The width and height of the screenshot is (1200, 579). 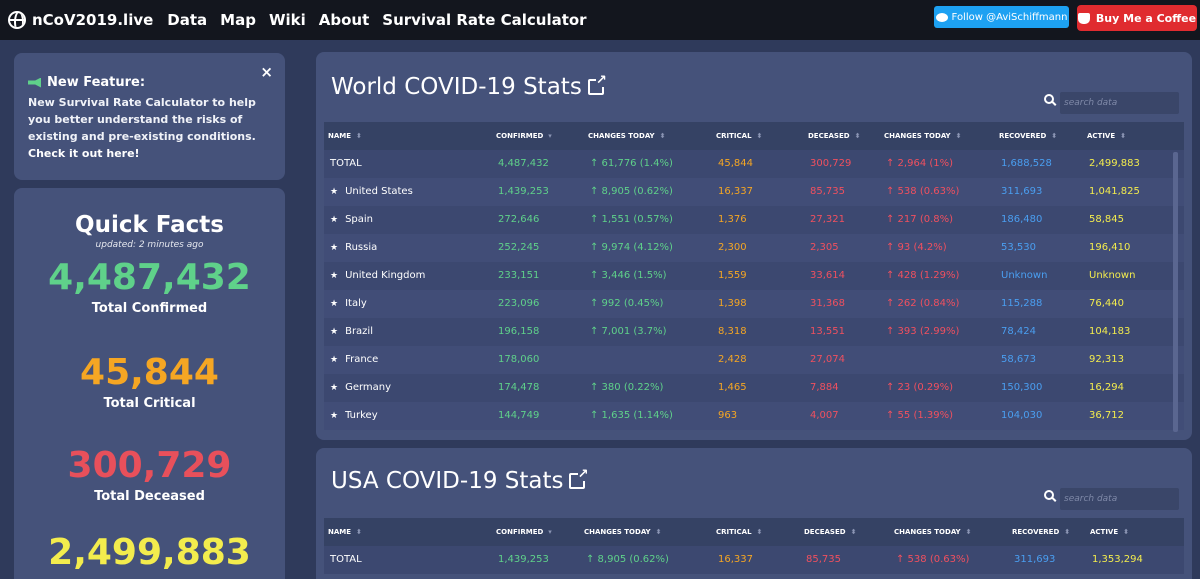 What do you see at coordinates (824, 415) in the screenshot?
I see `cell-deceased: 4,007` at bounding box center [824, 415].